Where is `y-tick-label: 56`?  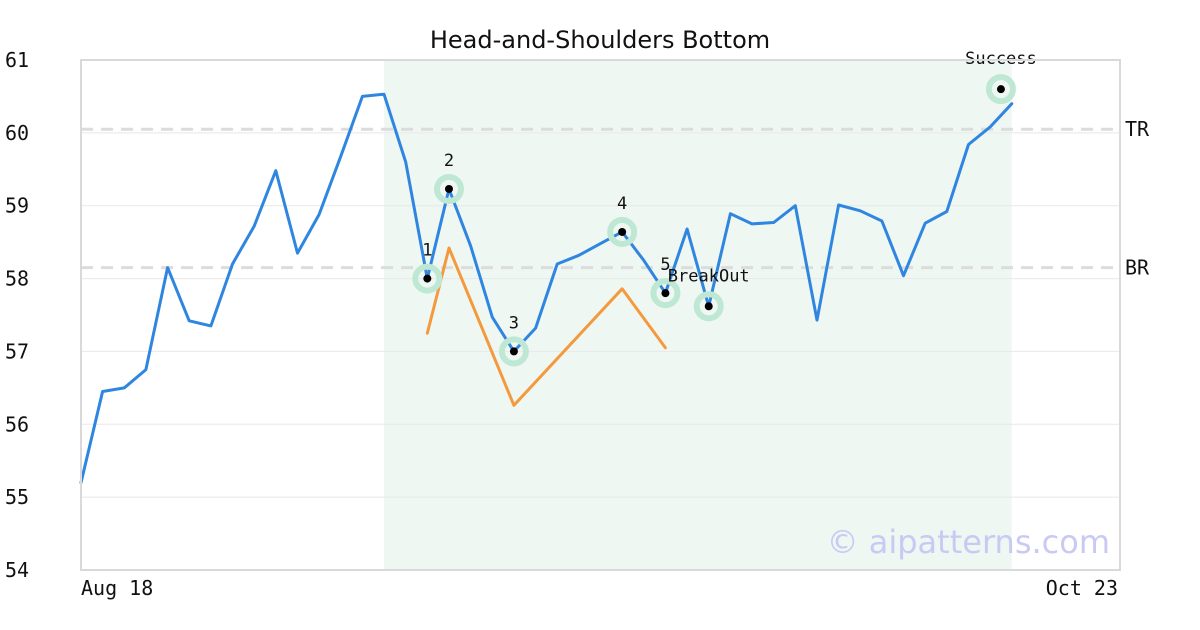
y-tick-label: 56 is located at coordinates (17, 424).